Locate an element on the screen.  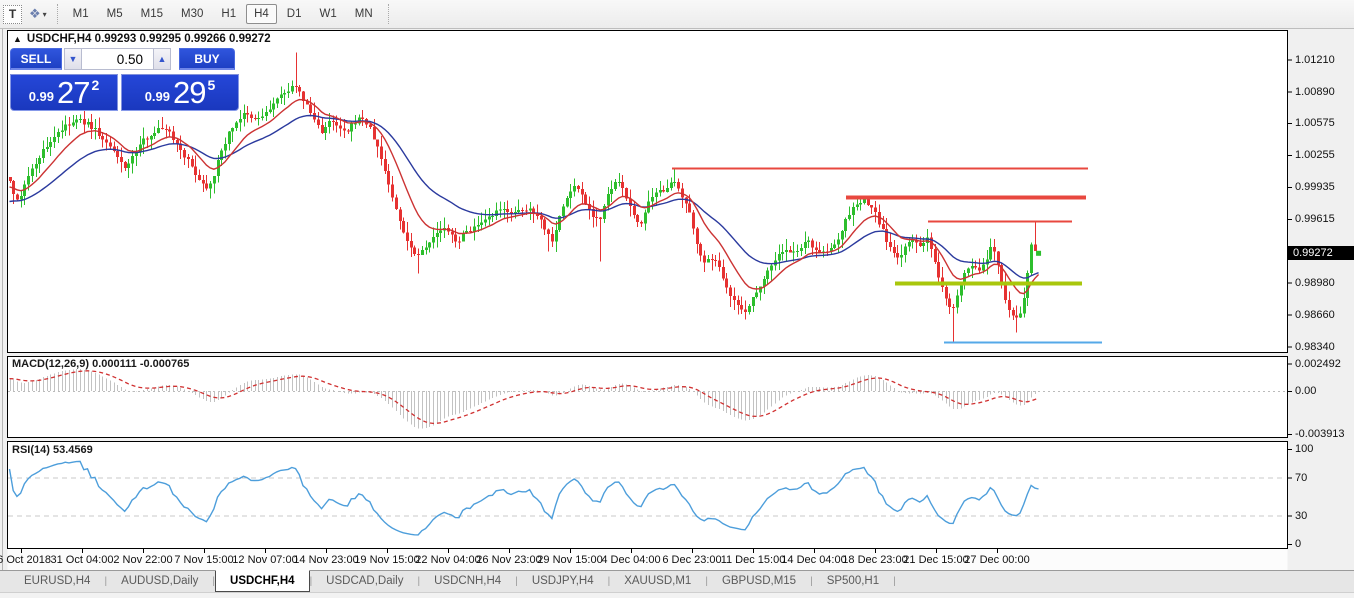
time-axis-label: 26 Nov 23:00 is located at coordinates (509, 560).